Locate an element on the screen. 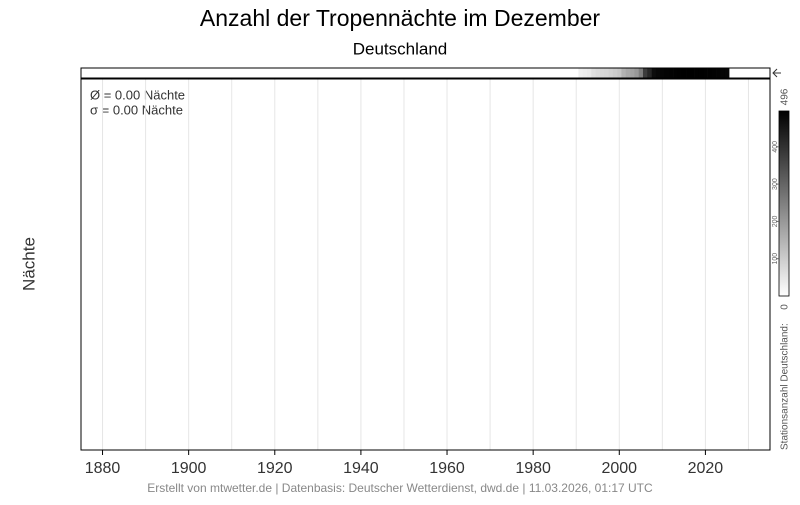  x-tick-label: 1940 is located at coordinates (361, 468).